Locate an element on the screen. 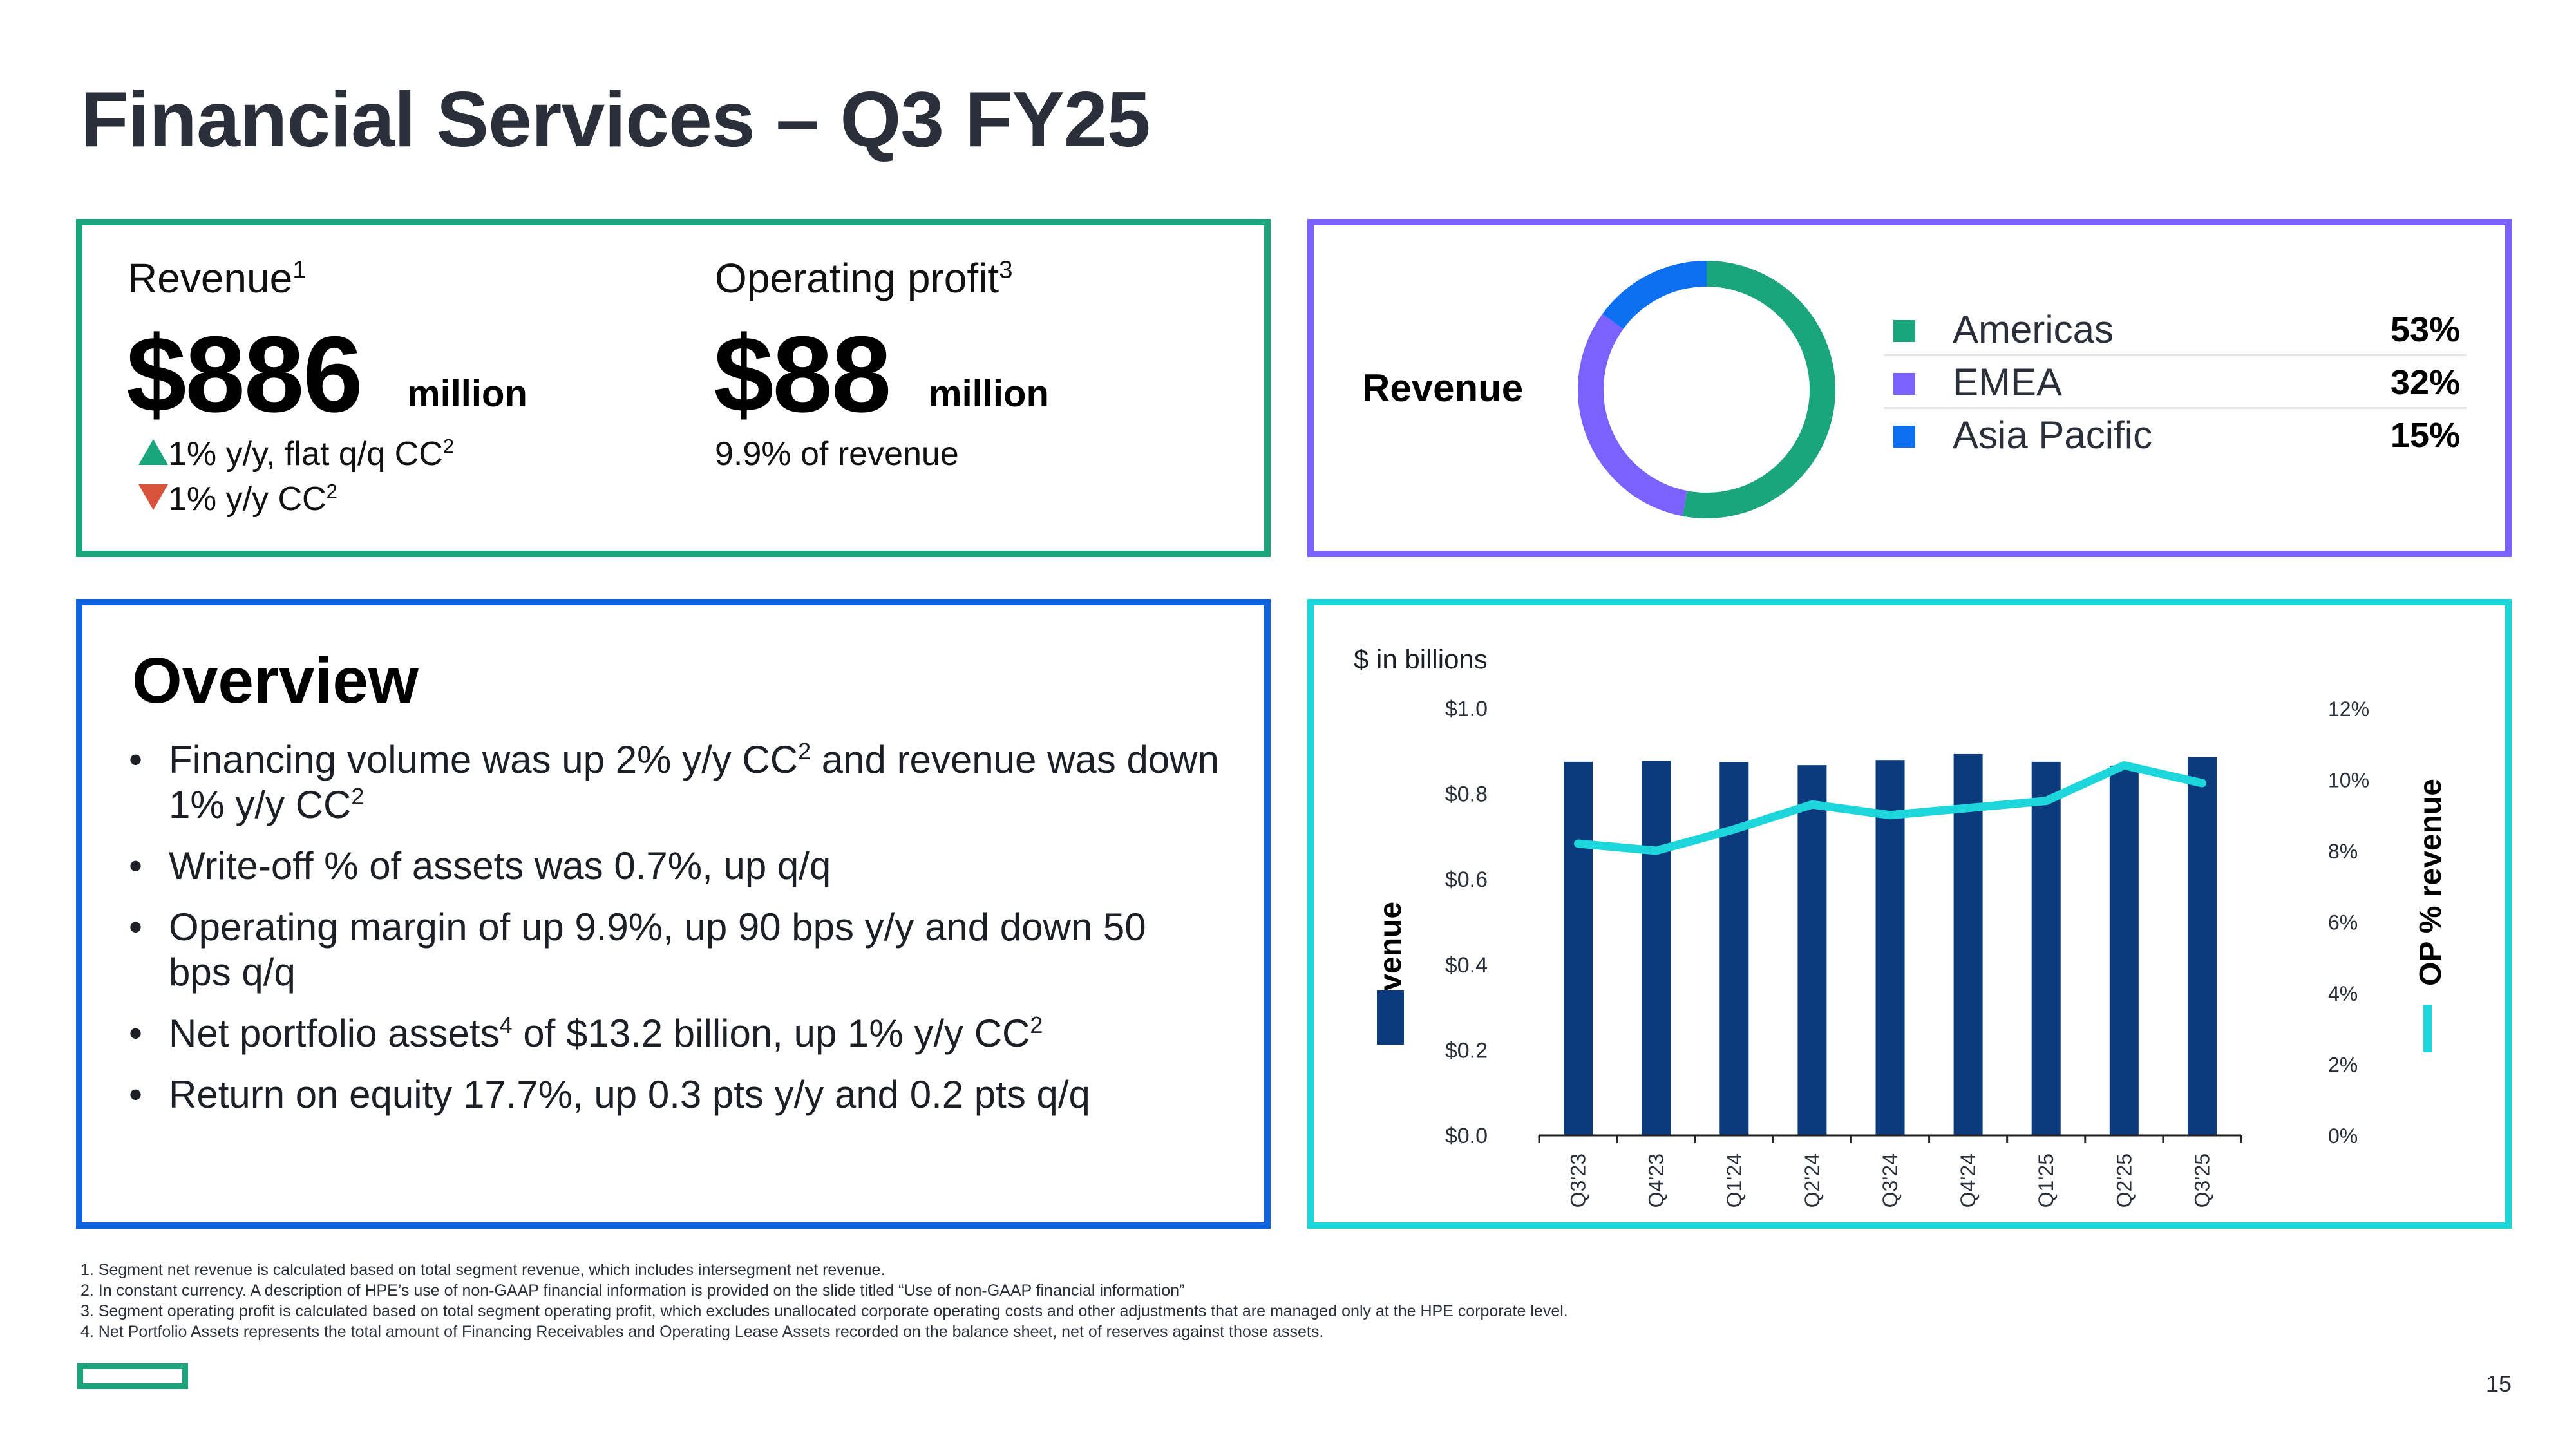 The image size is (2576, 1449). y2-tick-label: 10% is located at coordinates (2348, 781).